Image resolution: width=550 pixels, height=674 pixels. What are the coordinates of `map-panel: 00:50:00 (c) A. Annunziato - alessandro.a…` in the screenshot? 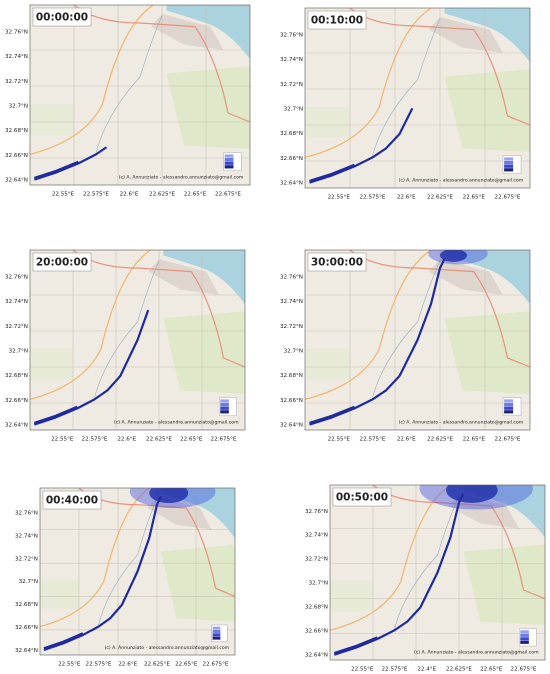 It's located at (425, 578).